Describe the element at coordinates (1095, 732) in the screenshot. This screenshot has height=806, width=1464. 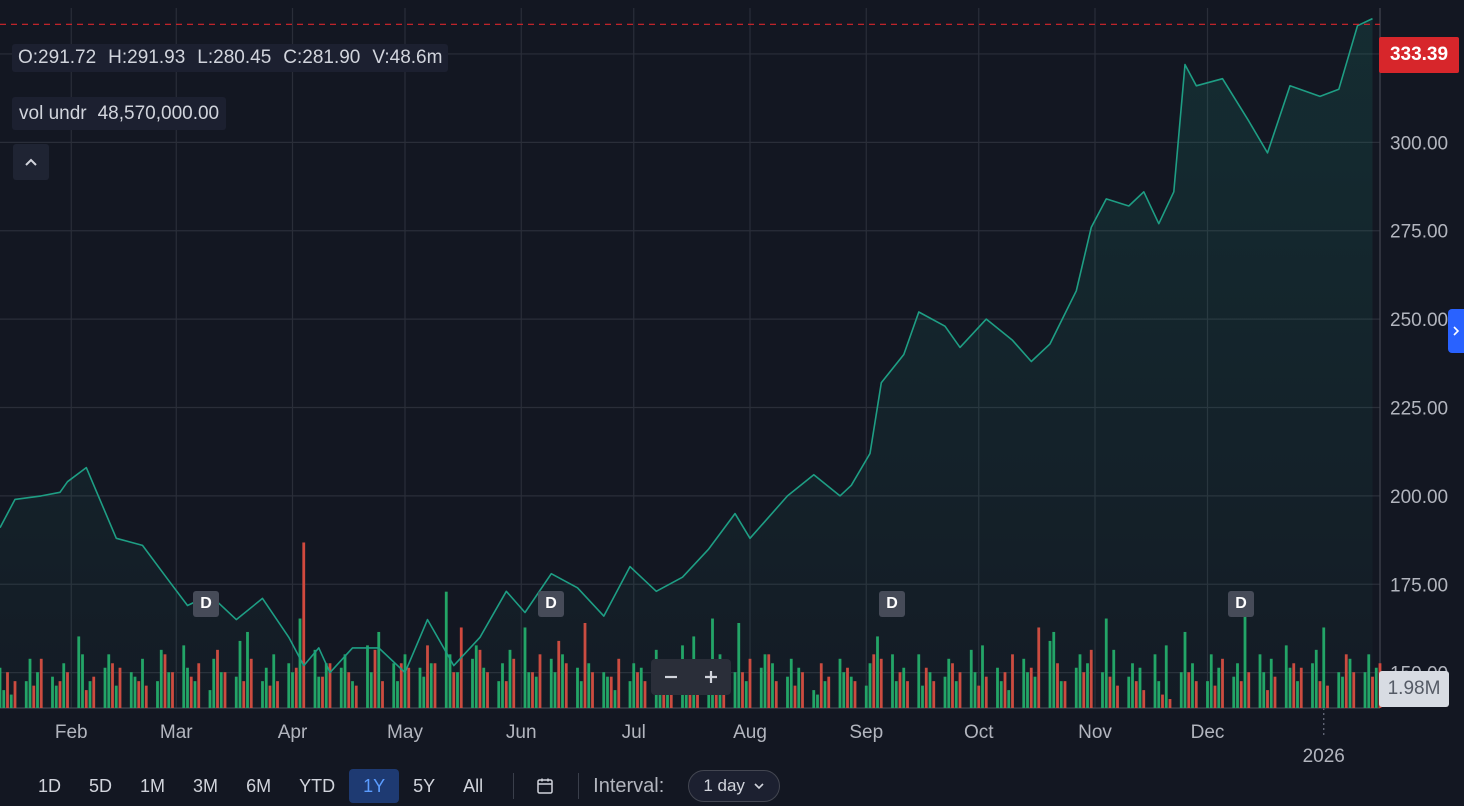
I see `x-tick-label: Nov` at that location.